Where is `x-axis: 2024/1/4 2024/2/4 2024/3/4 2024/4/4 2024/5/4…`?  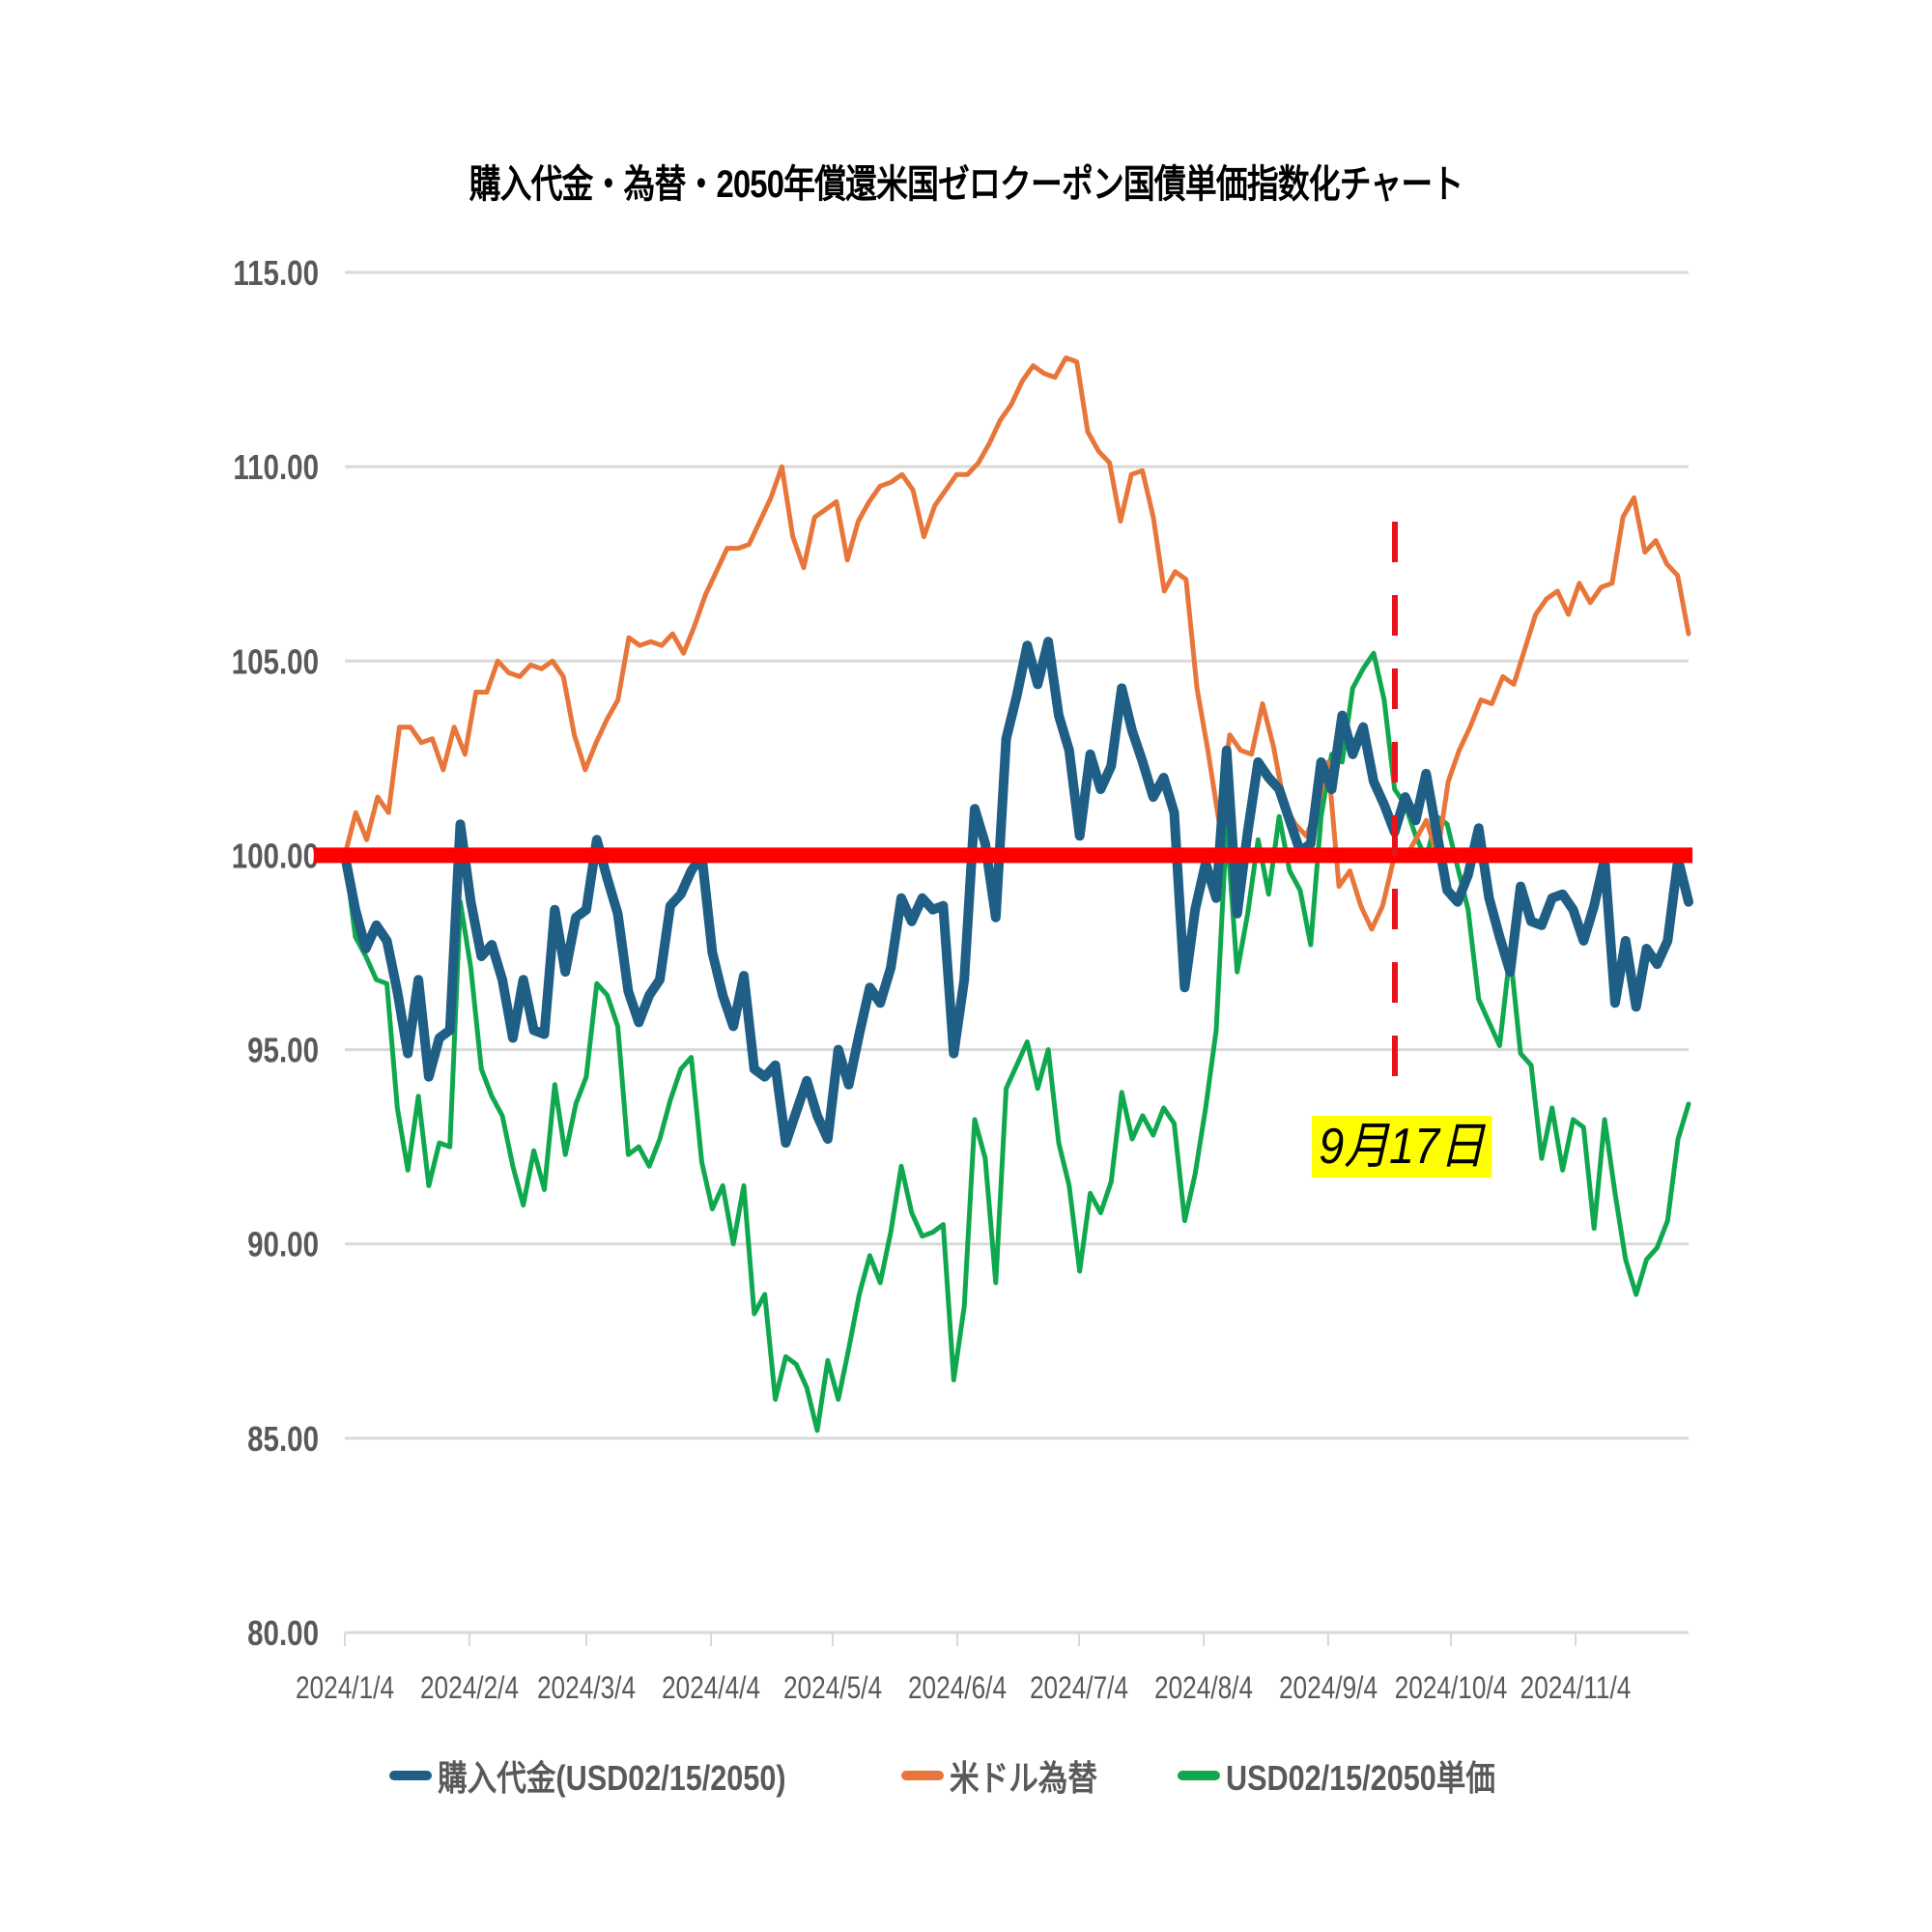 x-axis: 2024/1/4 2024/2/4 2024/3/4 2024/4/4 2024/5/4… is located at coordinates (963, 1669).